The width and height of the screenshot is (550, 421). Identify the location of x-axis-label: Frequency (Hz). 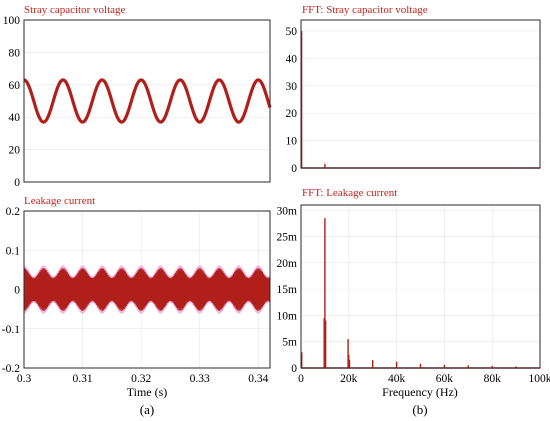
(420, 392).